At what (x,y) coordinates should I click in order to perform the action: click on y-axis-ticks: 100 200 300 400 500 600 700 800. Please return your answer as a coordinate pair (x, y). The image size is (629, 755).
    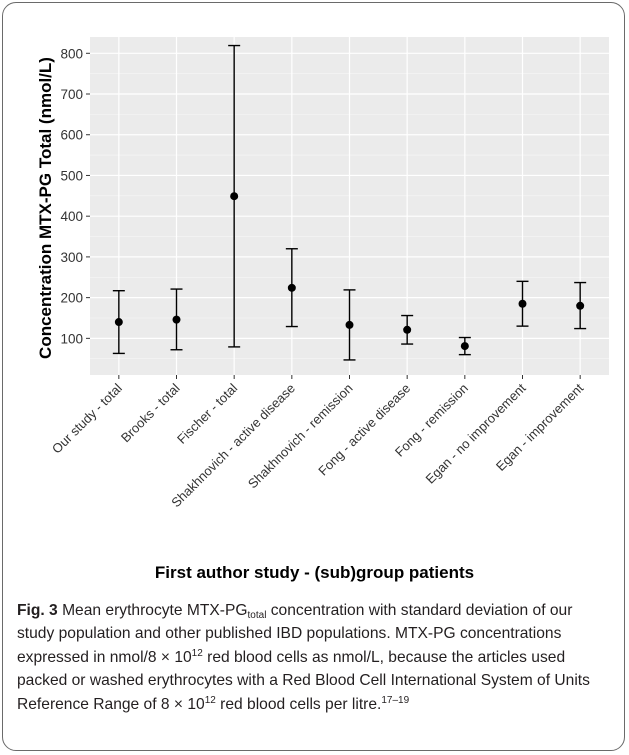
    Looking at the image, I should click on (75, 196).